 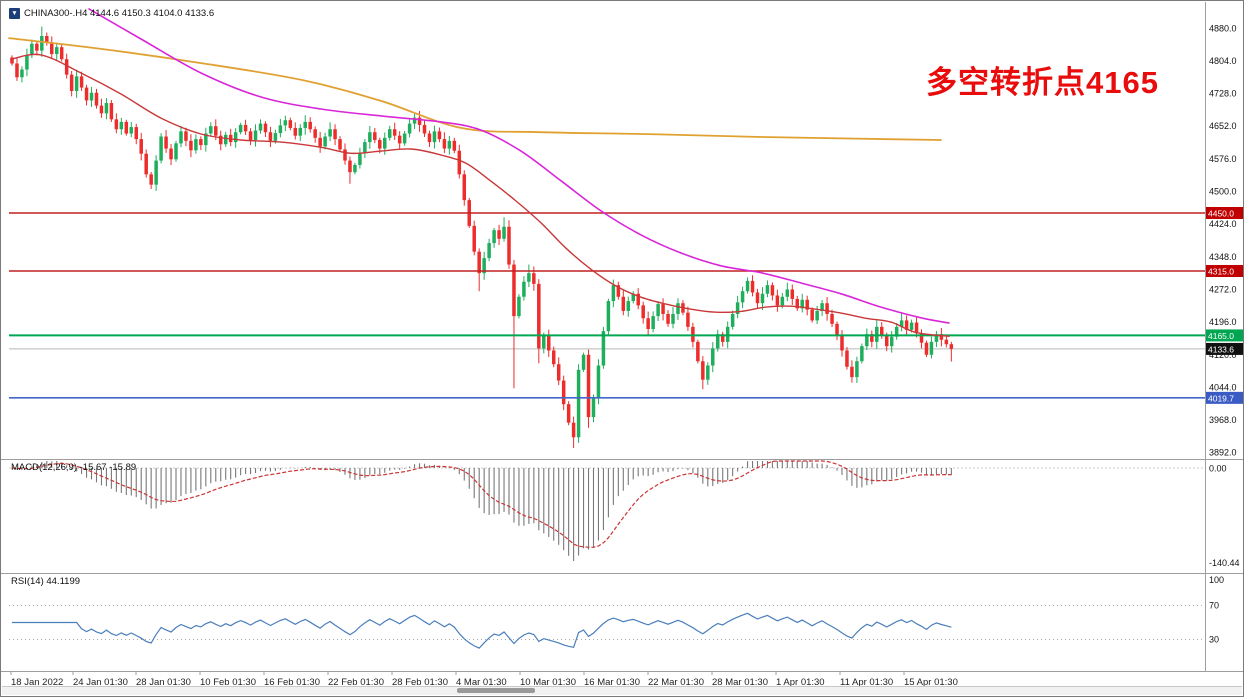 What do you see at coordinates (1224, 563) in the screenshot?
I see `macd-axis-min: -140.44` at bounding box center [1224, 563].